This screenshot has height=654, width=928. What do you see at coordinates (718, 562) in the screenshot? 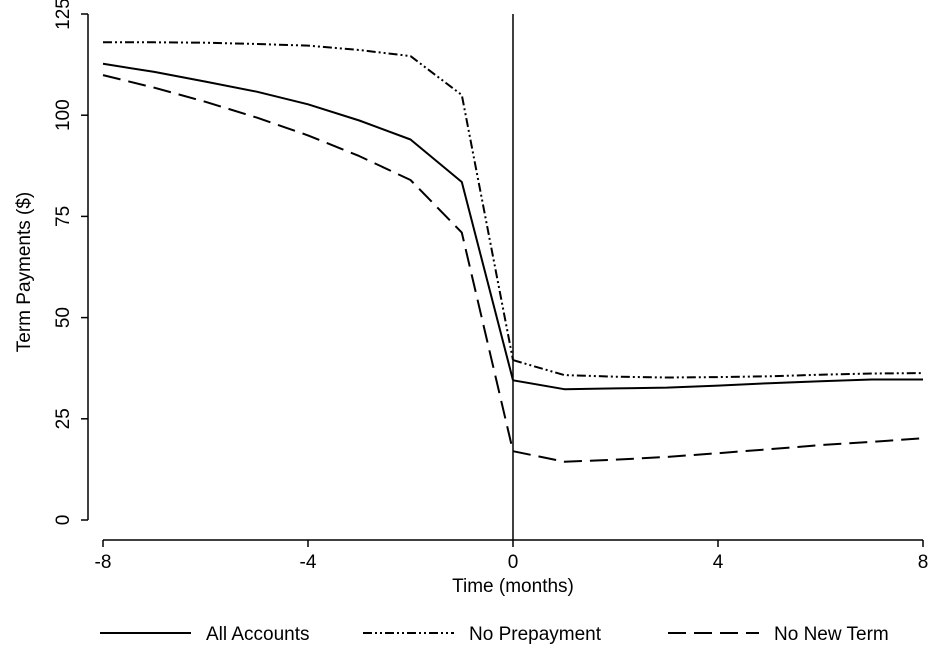
I see `x-tick-label: 4` at bounding box center [718, 562].